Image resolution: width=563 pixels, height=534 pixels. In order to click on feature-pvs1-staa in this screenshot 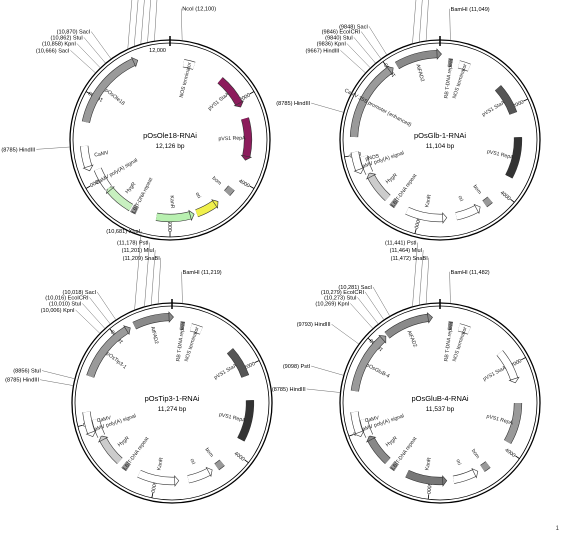, I will do `click(506, 100)`.